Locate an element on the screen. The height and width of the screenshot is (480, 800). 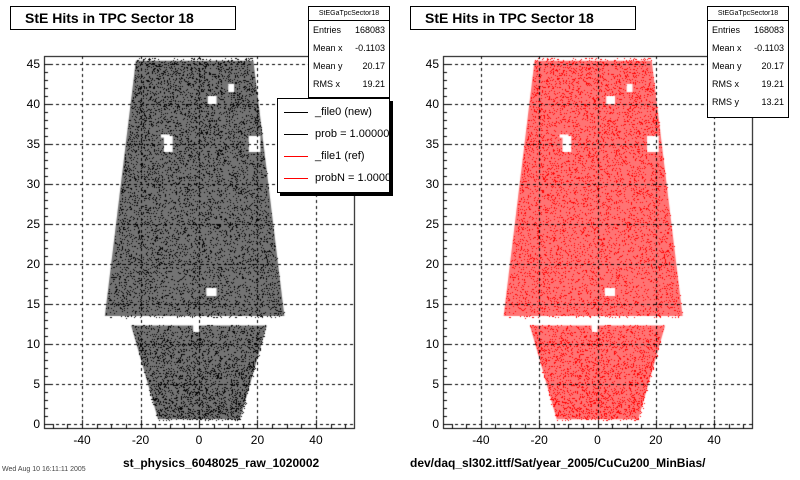
left-x-axis-label: st_physics_6048025_raw_1020002 is located at coordinates (221, 463).